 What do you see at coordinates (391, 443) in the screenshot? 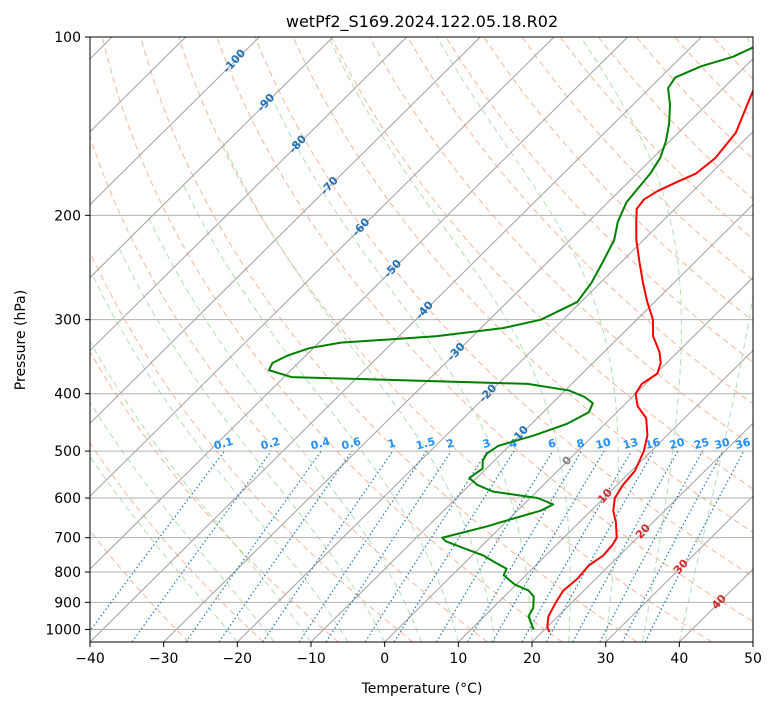
I see `mixing-ratio-label: 1` at bounding box center [391, 443].